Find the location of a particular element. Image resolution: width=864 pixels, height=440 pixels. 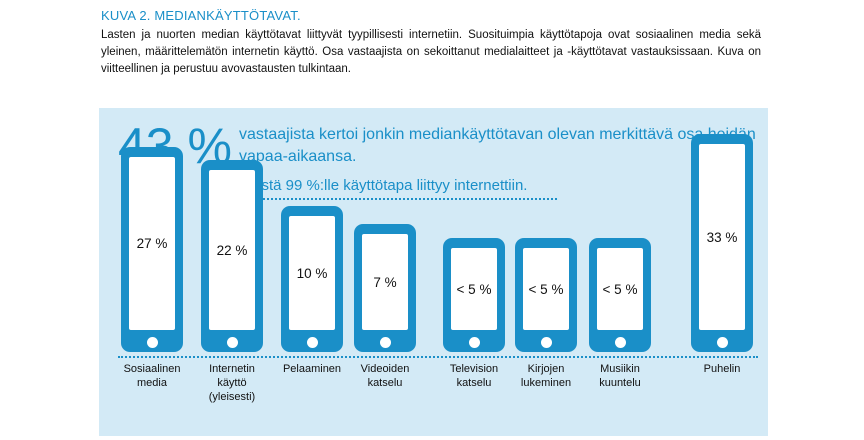

phone-bar: 7 % is located at coordinates (385, 288).